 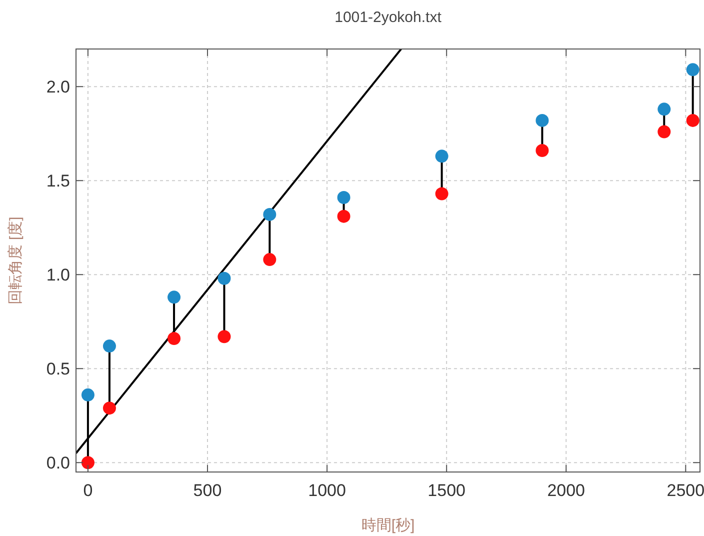 I want to click on x-tick-label: 0, so click(x=88, y=490).